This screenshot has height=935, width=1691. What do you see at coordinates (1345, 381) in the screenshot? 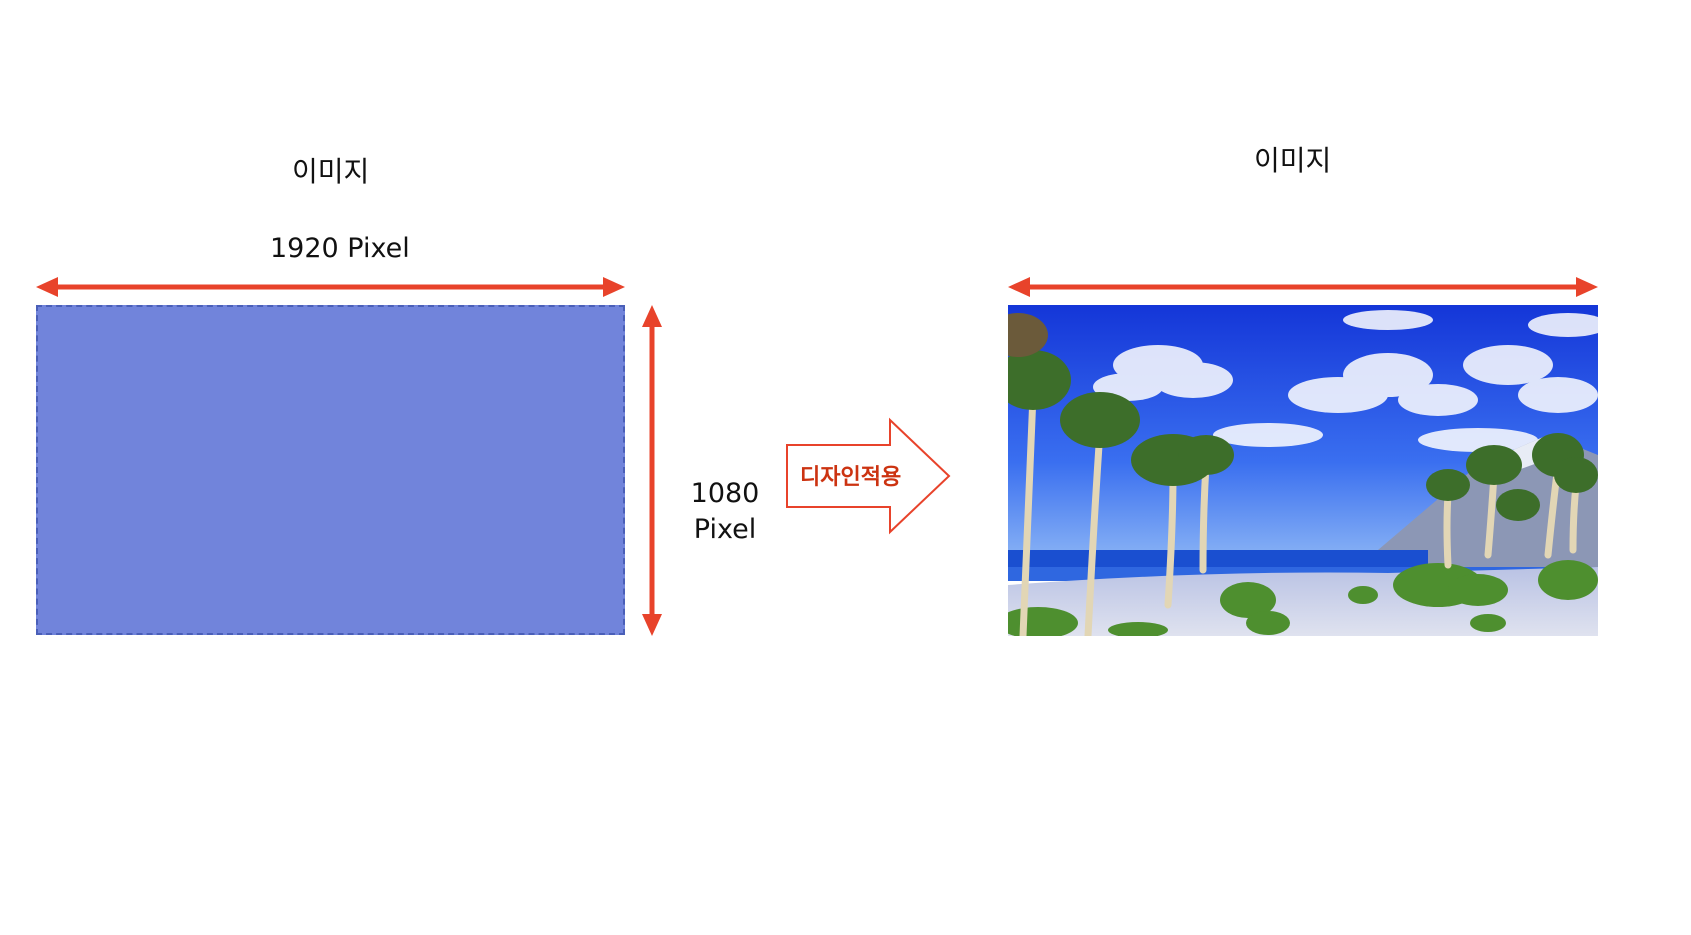
I see `clouds` at bounding box center [1345, 381].